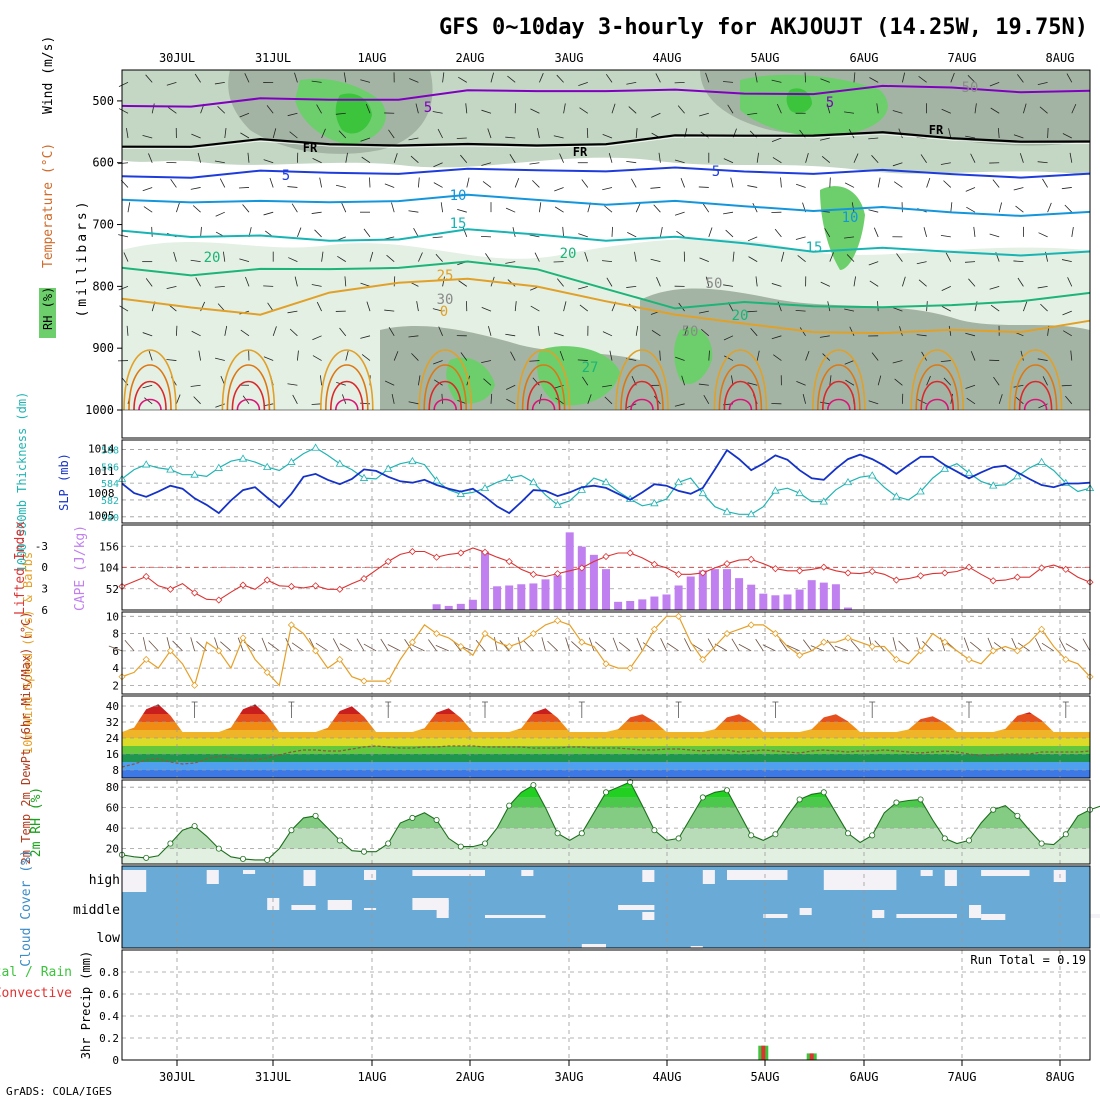  Describe the element at coordinates (273, 58) in the screenshot. I see `time-axis-top-label: 31JUL` at that location.